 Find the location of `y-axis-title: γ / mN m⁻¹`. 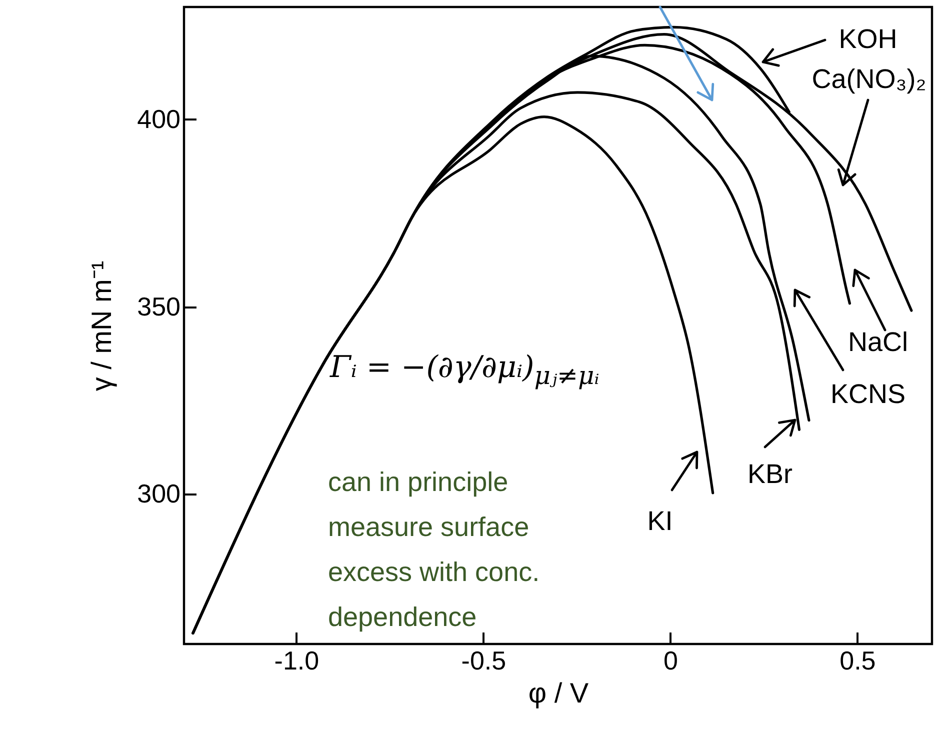

y-axis-title: γ / mN m⁻¹ is located at coordinates (102, 326).